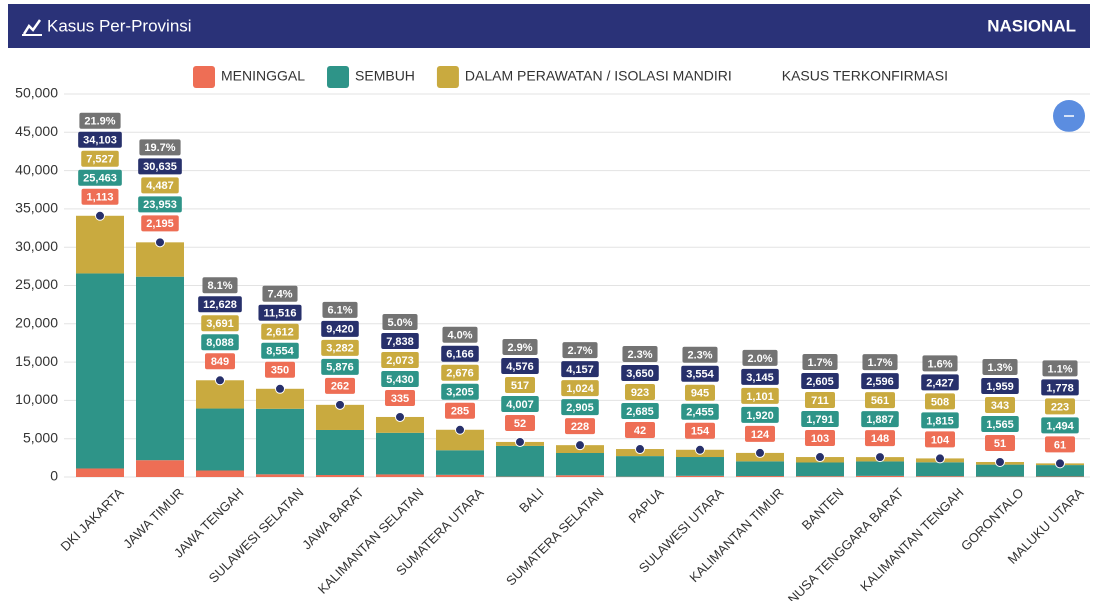 This screenshot has width=1096, height=606. Describe the element at coordinates (820, 382) in the screenshot. I see `data-label: 2,605` at that location.